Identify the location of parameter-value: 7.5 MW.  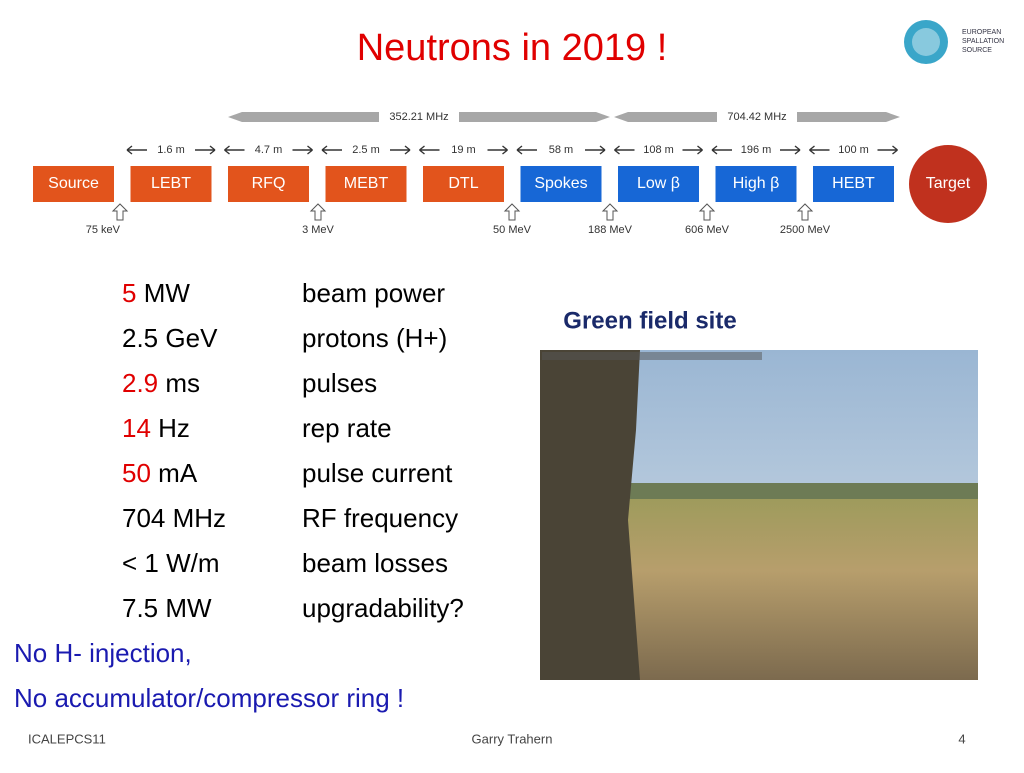
(167, 608).